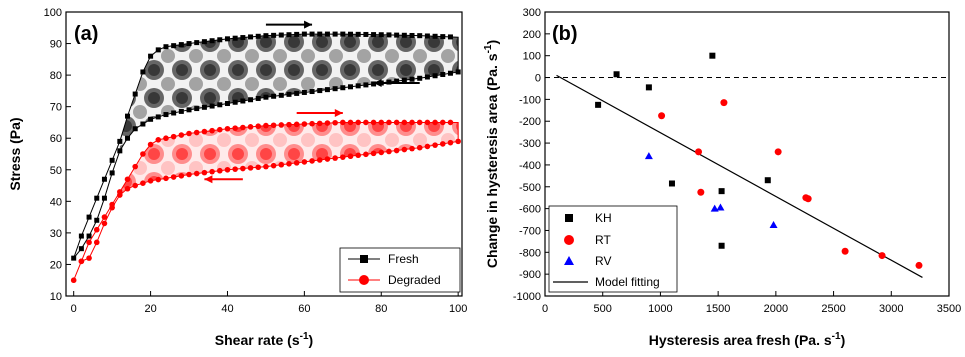 This screenshot has height=357, width=965. What do you see at coordinates (264, 339) in the screenshot?
I see `panel-a-xlabel: Shear rate (s-1)` at bounding box center [264, 339].